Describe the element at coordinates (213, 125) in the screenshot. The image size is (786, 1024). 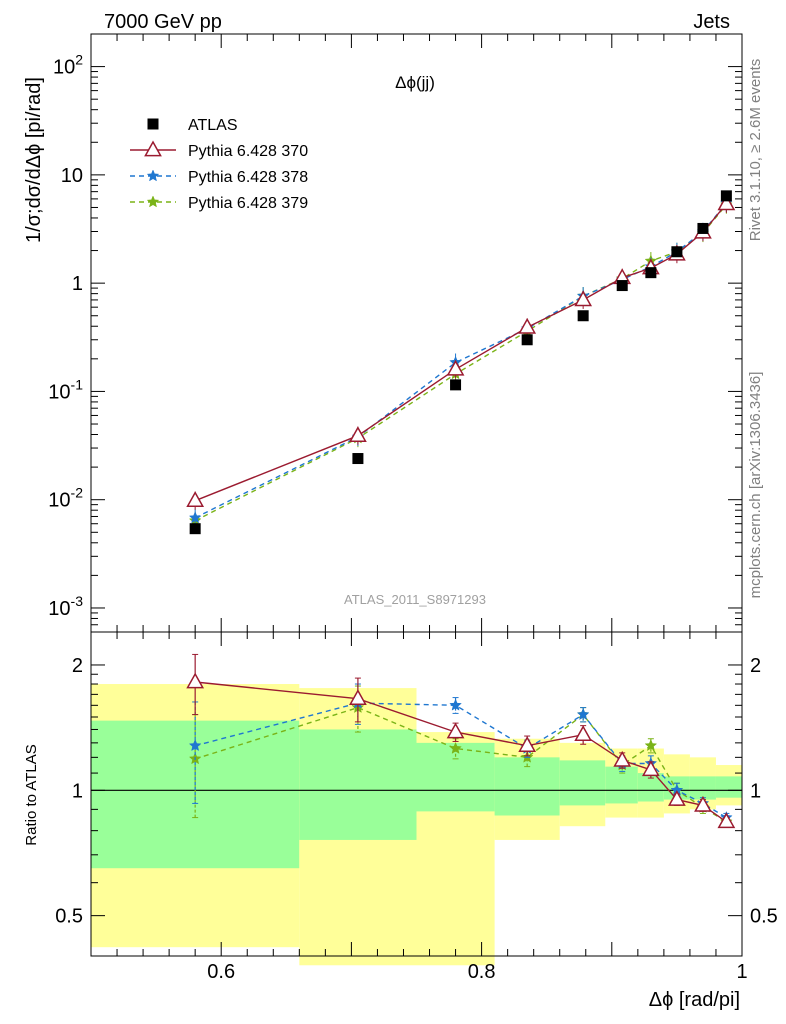
I see `legend-entry-label: ATLAS` at that location.